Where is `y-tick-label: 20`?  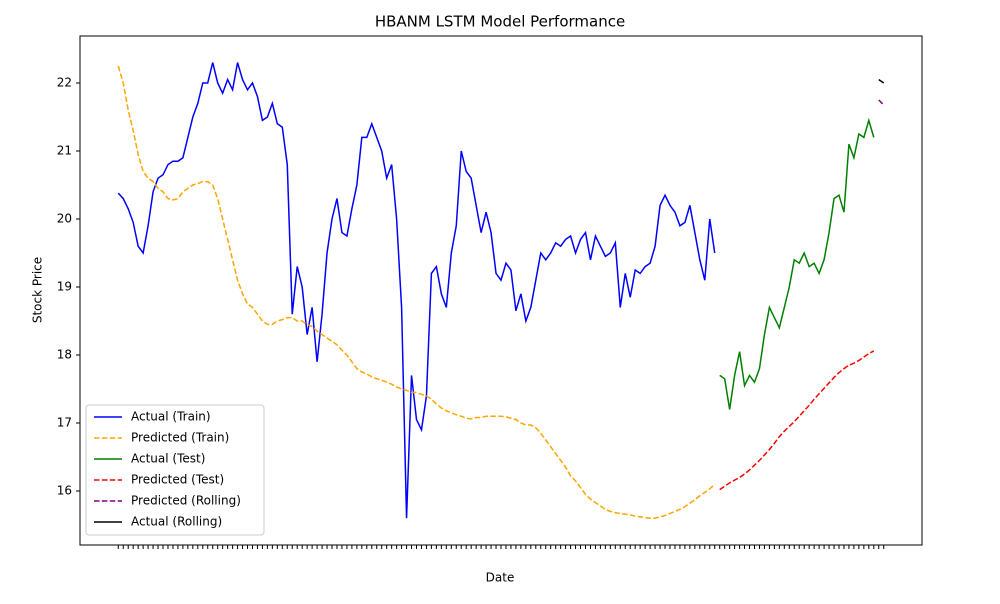 y-tick-label: 20 is located at coordinates (64, 218).